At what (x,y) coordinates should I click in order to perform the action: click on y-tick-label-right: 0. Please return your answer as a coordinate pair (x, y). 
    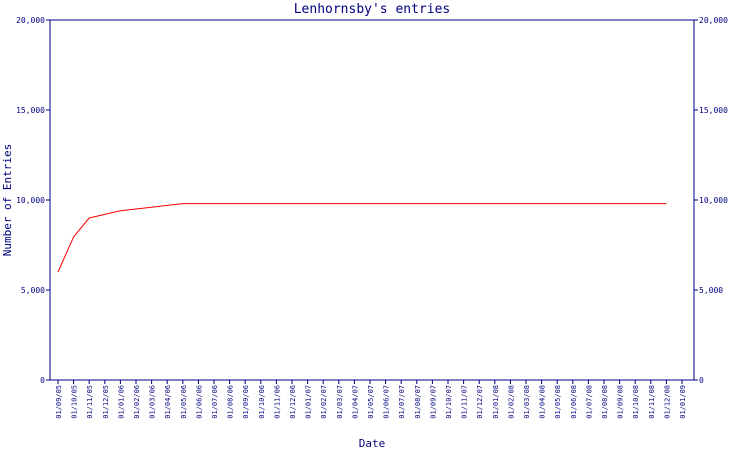
    Looking at the image, I should click on (701, 380).